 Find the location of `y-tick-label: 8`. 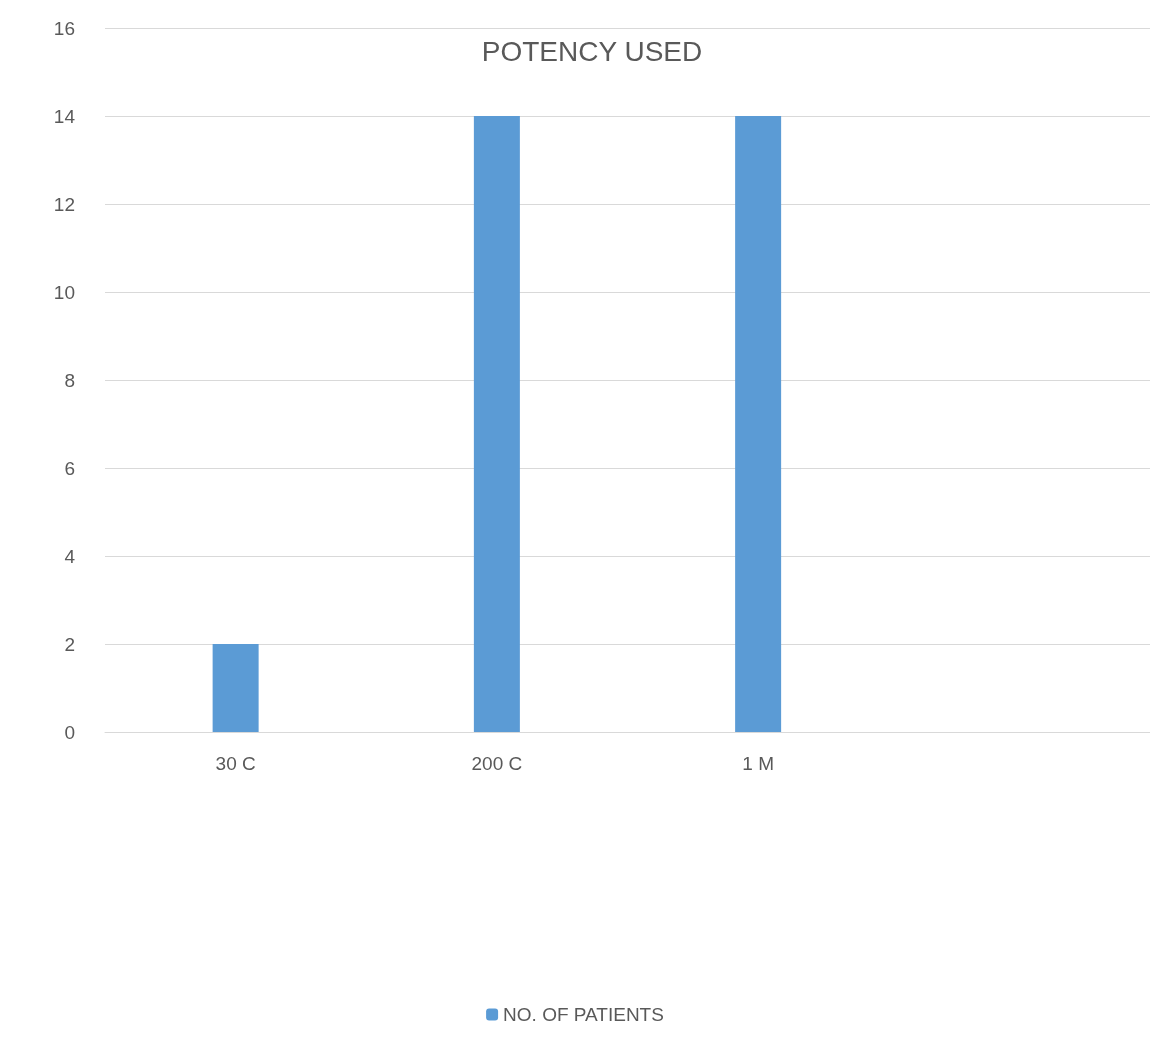

y-tick-label: 8 is located at coordinates (69, 380).